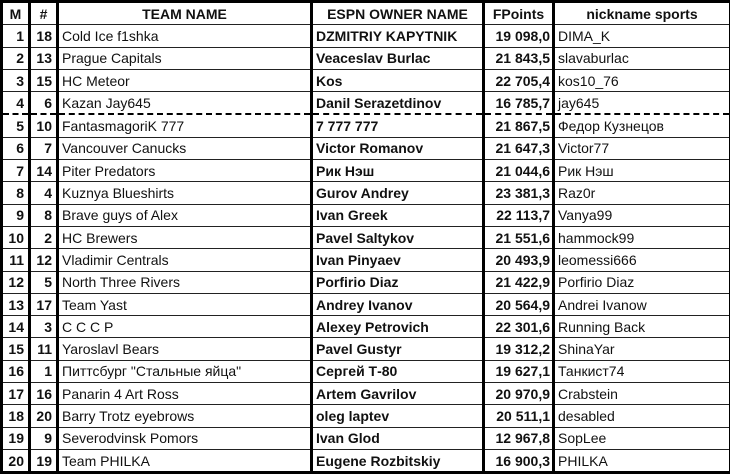 This screenshot has height=474, width=730. I want to click on fpoints-cell: 19 627,1, so click(519, 371).